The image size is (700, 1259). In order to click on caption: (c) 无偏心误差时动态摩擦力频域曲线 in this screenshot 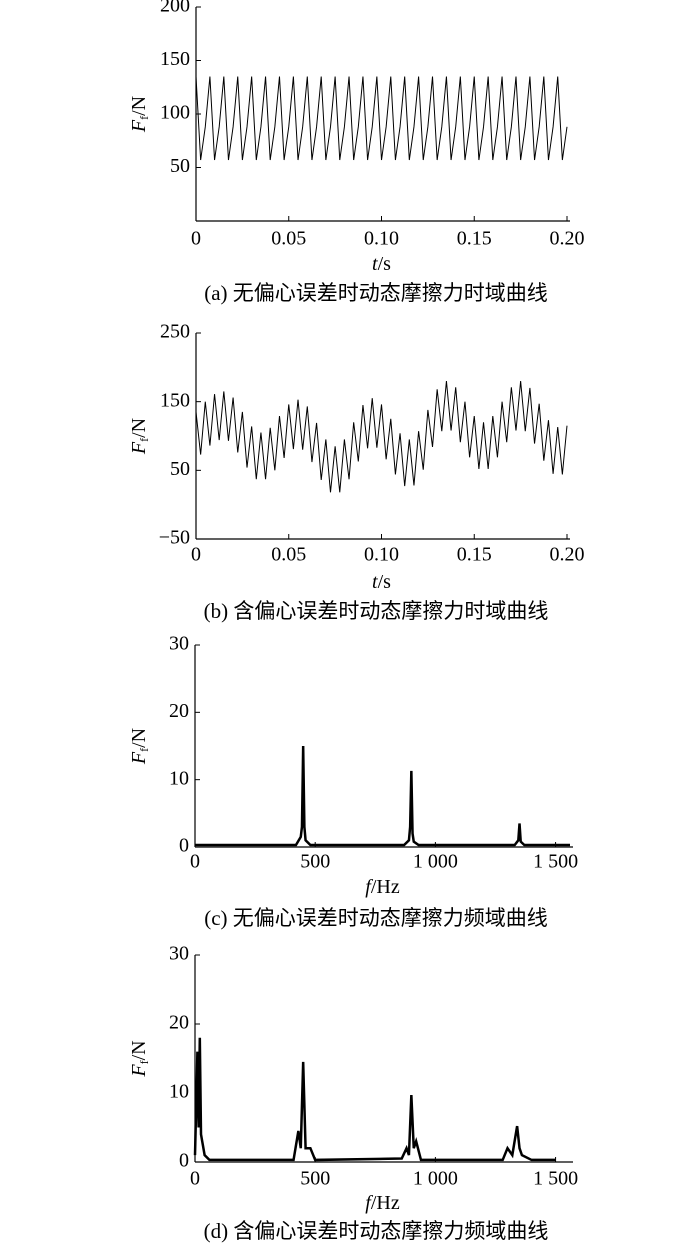, I will do `click(376, 918)`.